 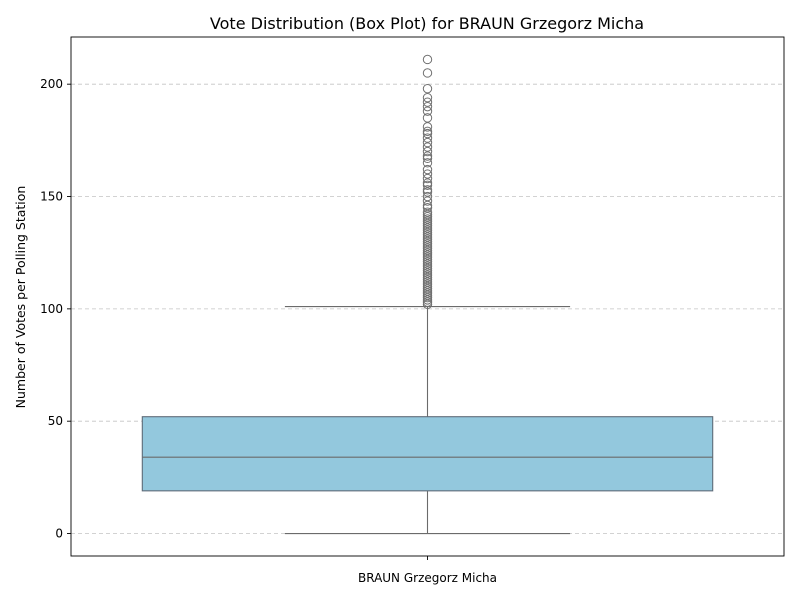 What do you see at coordinates (55, 421) in the screenshot?
I see `y-tick-label: 50` at bounding box center [55, 421].